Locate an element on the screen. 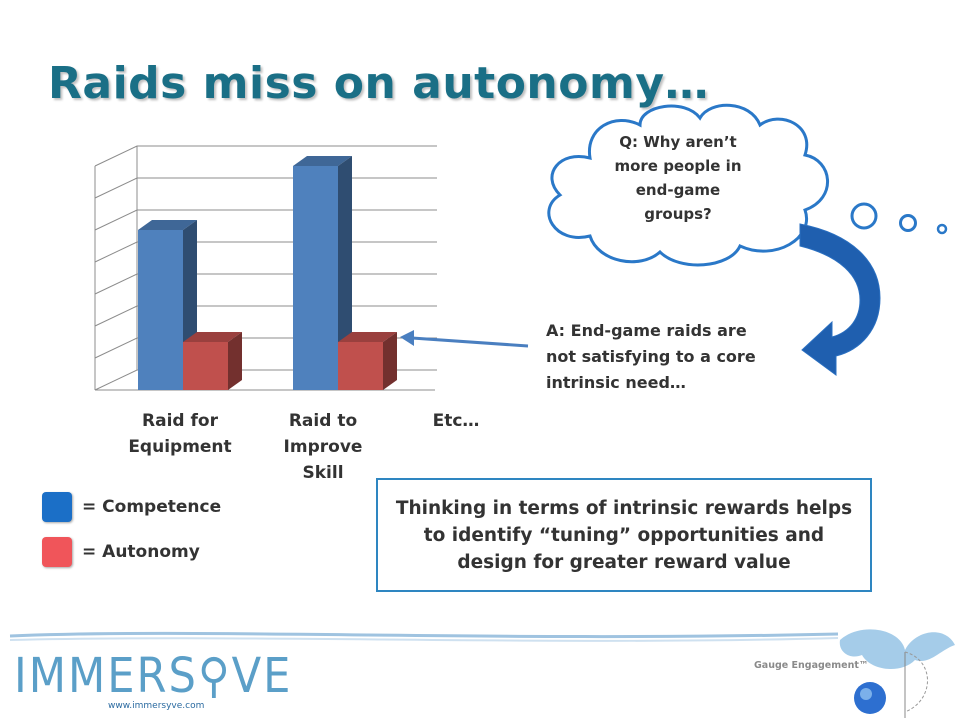  question-line: more people in is located at coordinates (678, 166).